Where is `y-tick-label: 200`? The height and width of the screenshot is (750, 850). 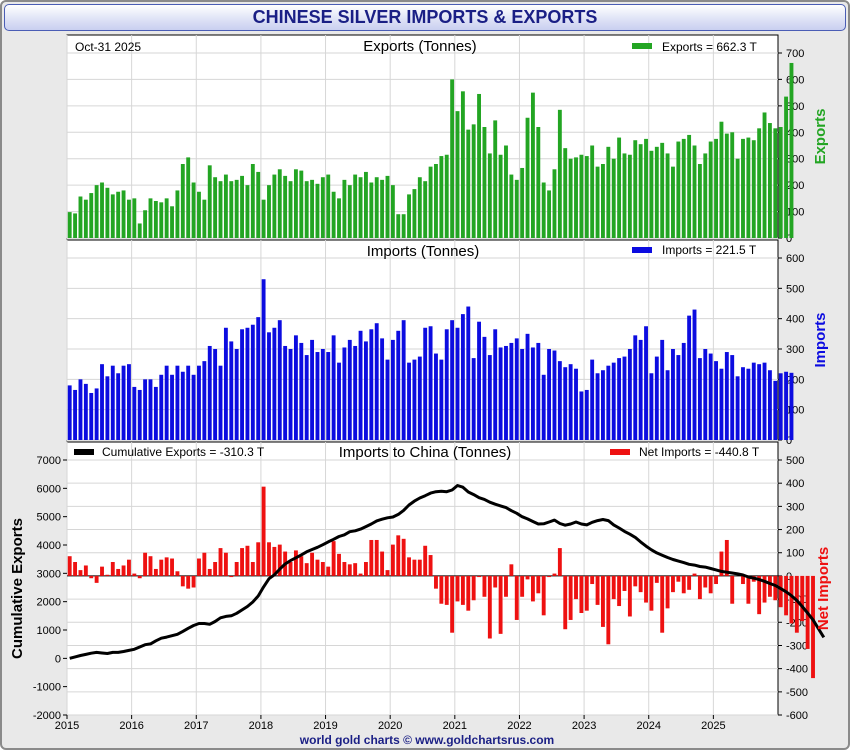
y-tick-label: 200 is located at coordinates (795, 186).